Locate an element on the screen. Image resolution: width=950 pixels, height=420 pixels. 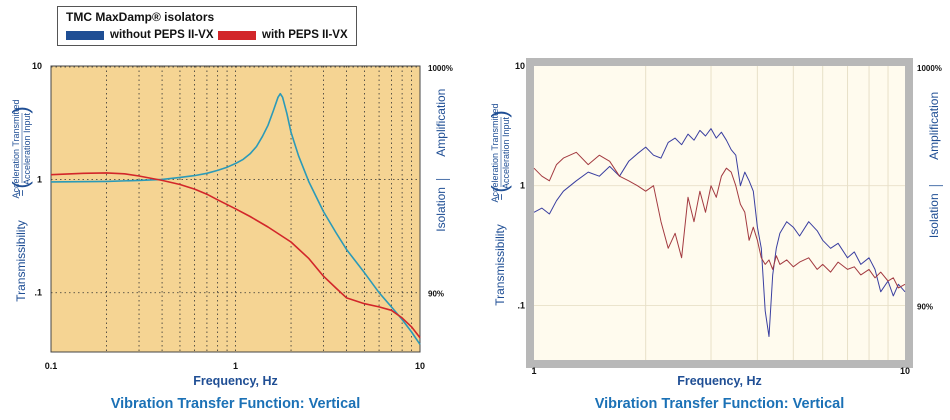
x-tick-label: 0.1 is located at coordinates (51, 366).